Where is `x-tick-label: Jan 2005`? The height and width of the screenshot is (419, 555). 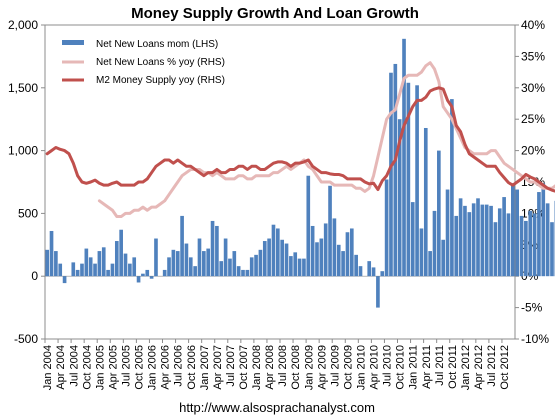
x-tick-label: Jan 2005 is located at coordinates (100, 367).